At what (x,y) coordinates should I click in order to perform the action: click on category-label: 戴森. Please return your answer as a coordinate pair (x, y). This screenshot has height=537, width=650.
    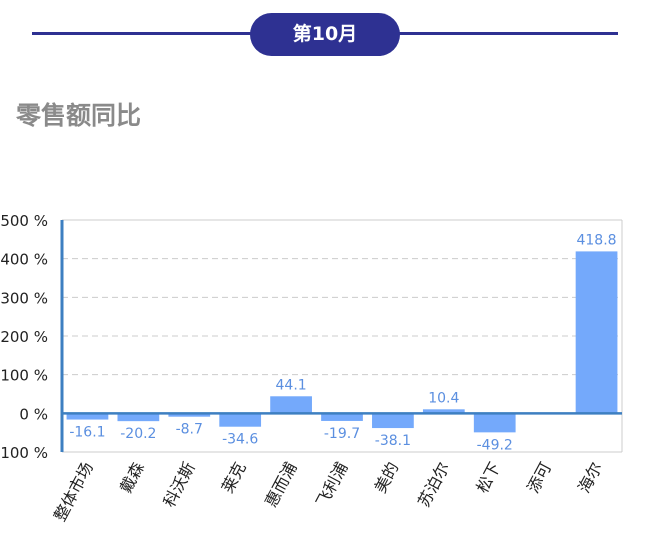
    Looking at the image, I should click on (132, 477).